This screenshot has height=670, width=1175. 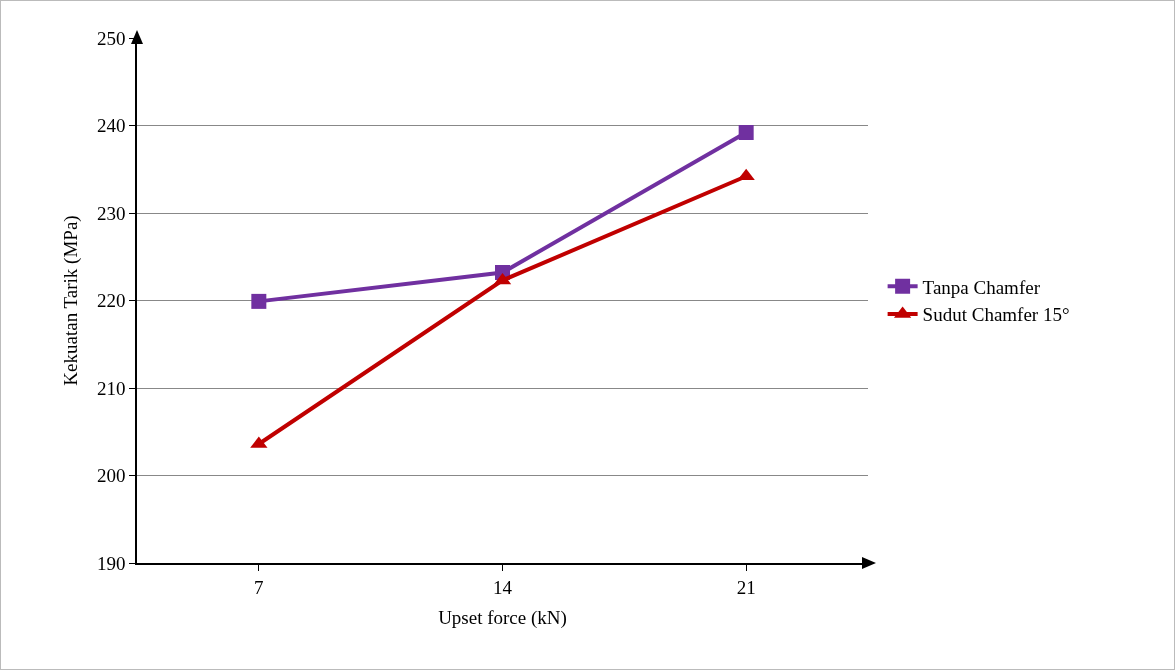 What do you see at coordinates (111, 563) in the screenshot?
I see `y-tick-label: 190` at bounding box center [111, 563].